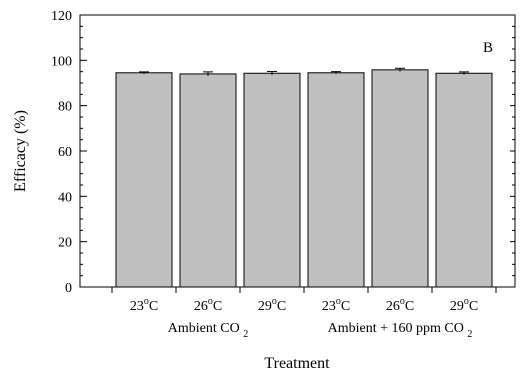  I want to click on y-tick-label: 100, so click(61, 61).